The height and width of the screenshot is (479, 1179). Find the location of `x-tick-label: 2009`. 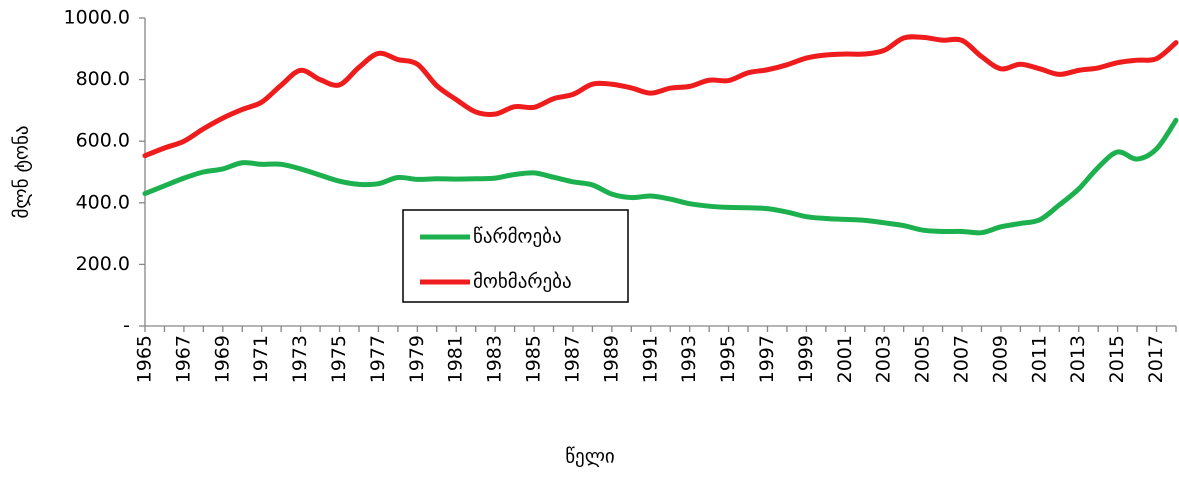

x-tick-label: 2009 is located at coordinates (1000, 359).